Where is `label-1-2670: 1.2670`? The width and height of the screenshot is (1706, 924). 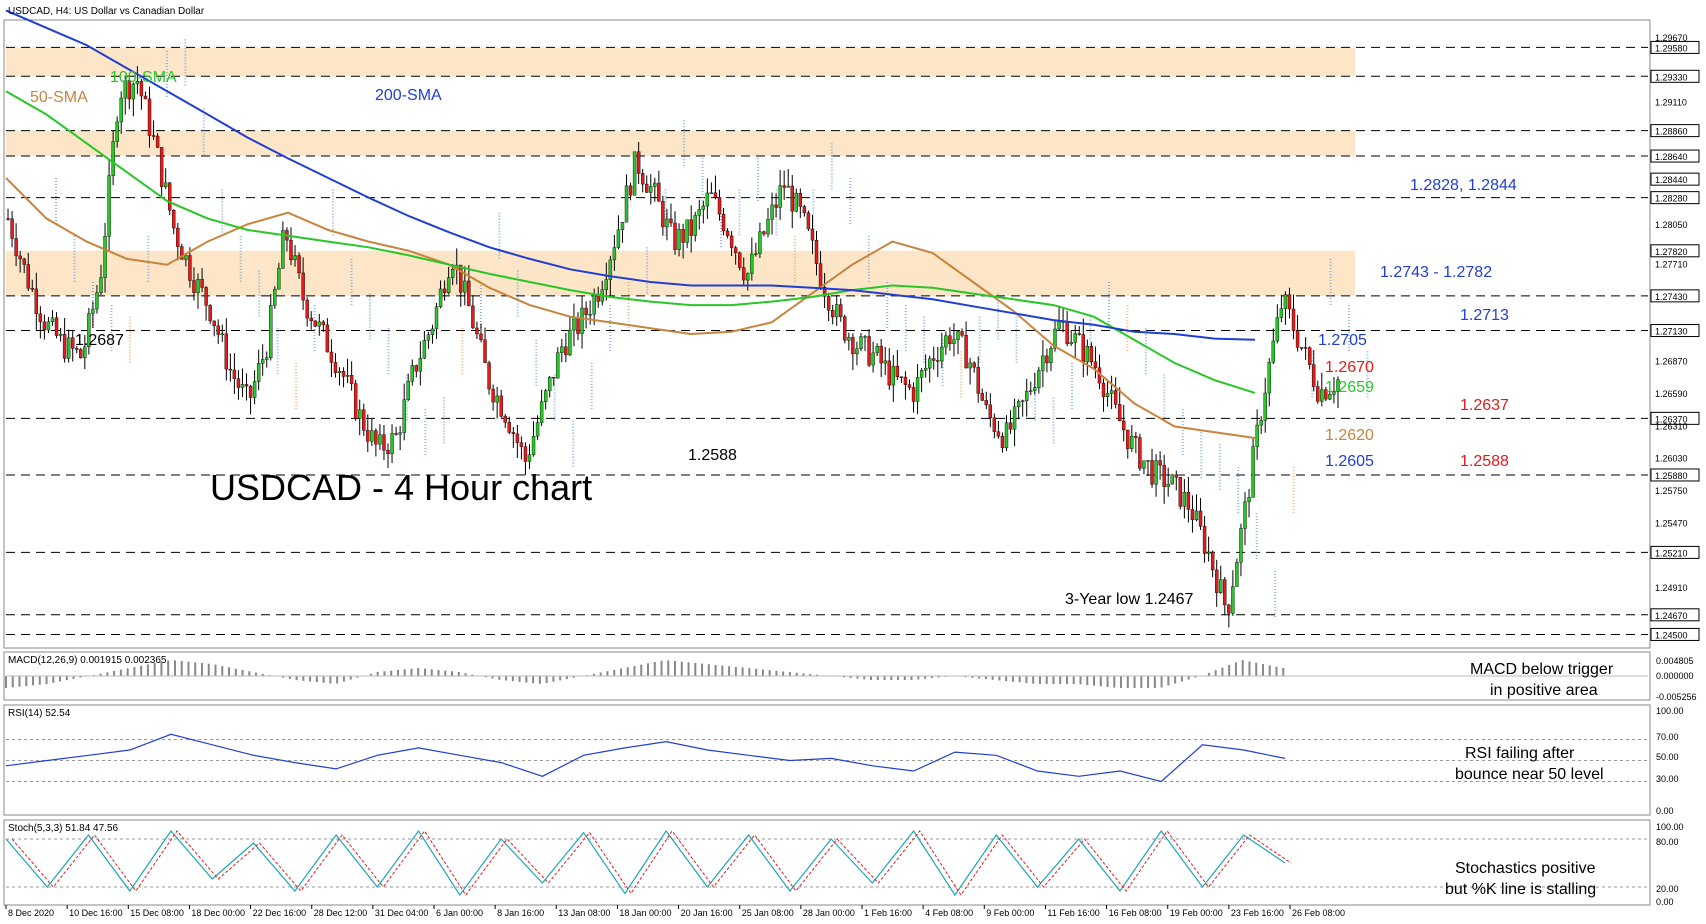
label-1-2670: 1.2670 is located at coordinates (1349, 367).